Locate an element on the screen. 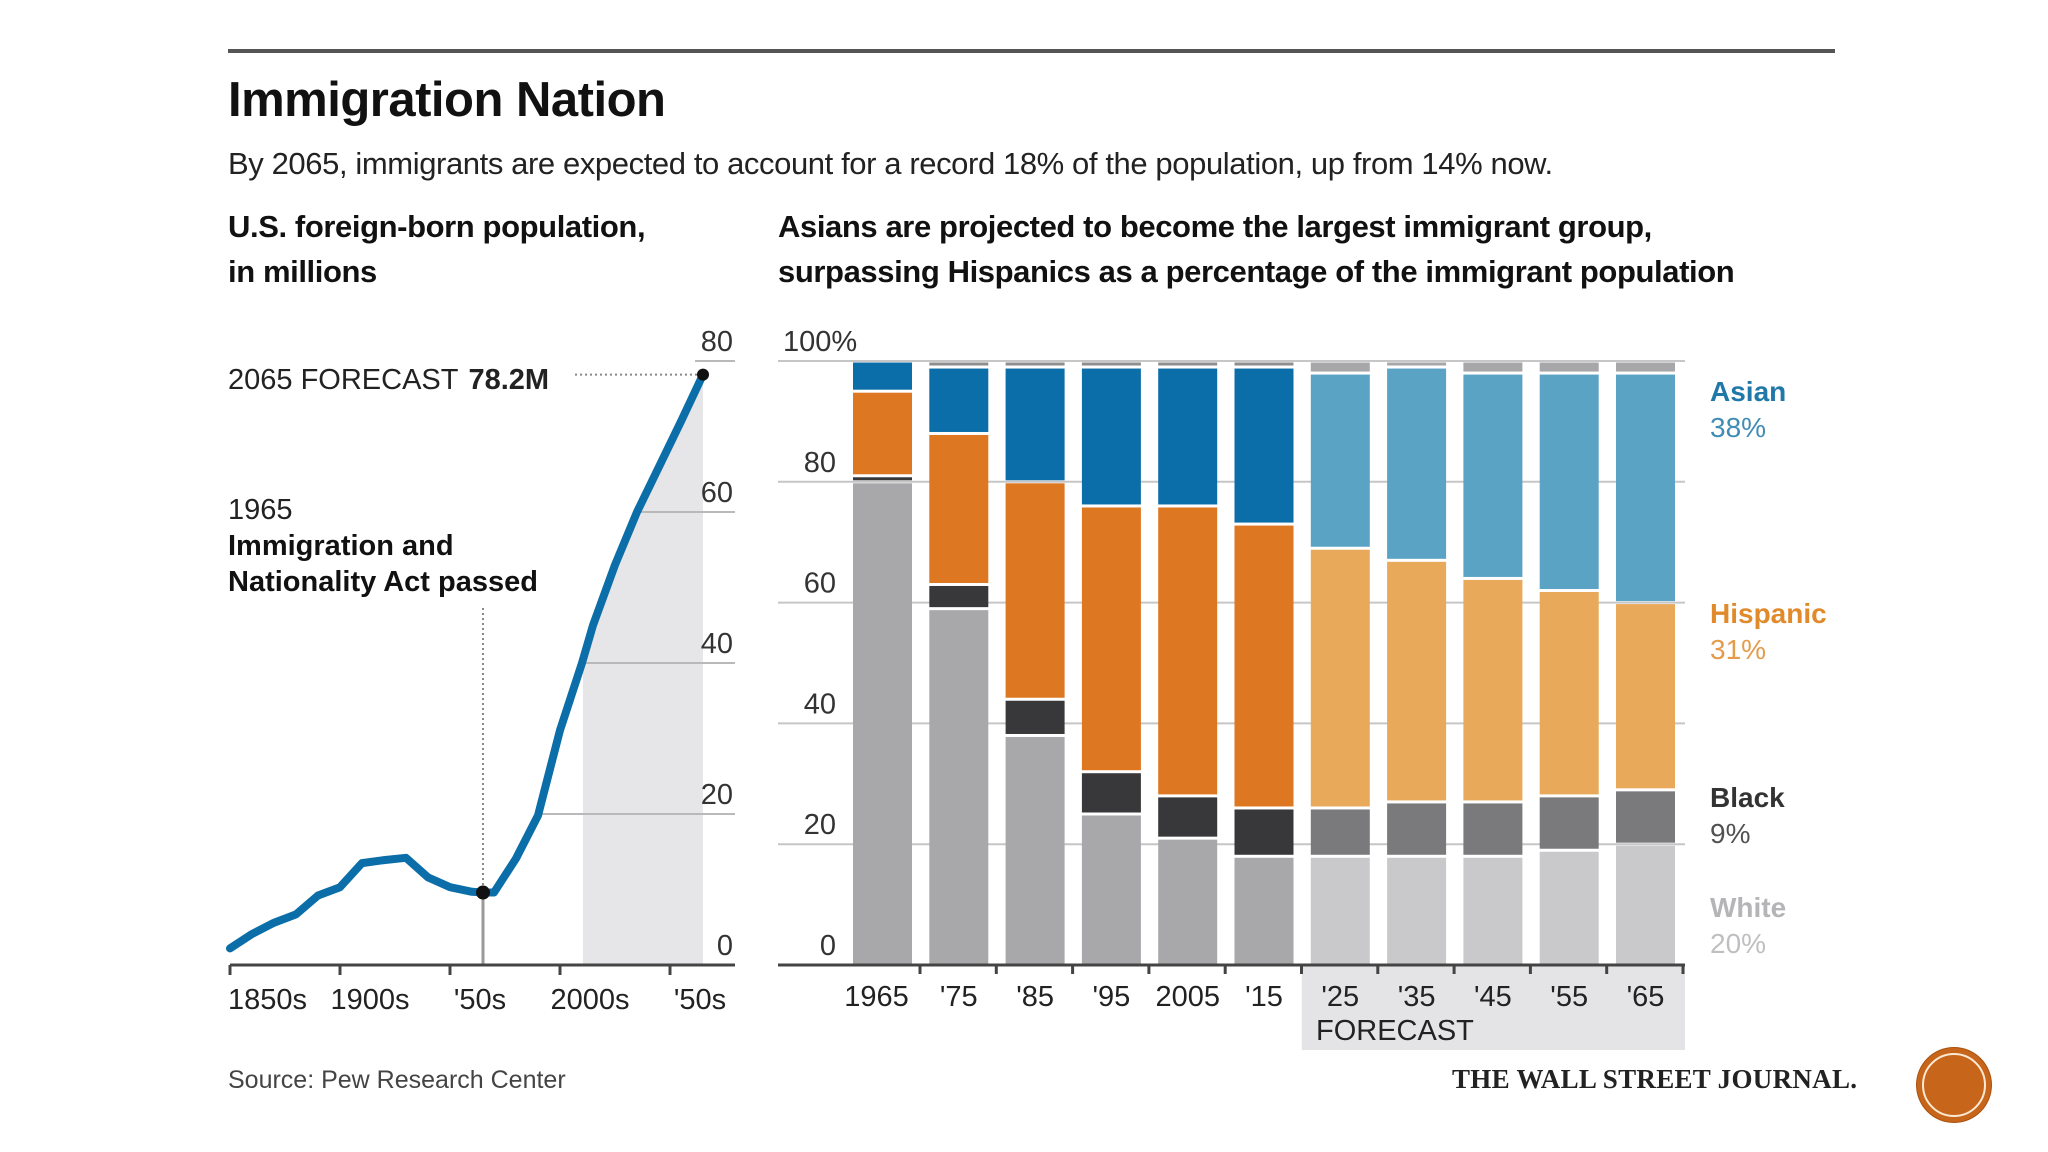 The width and height of the screenshot is (2048, 1152). line-chart-x-tick-label: 2000s is located at coordinates (589, 1000).